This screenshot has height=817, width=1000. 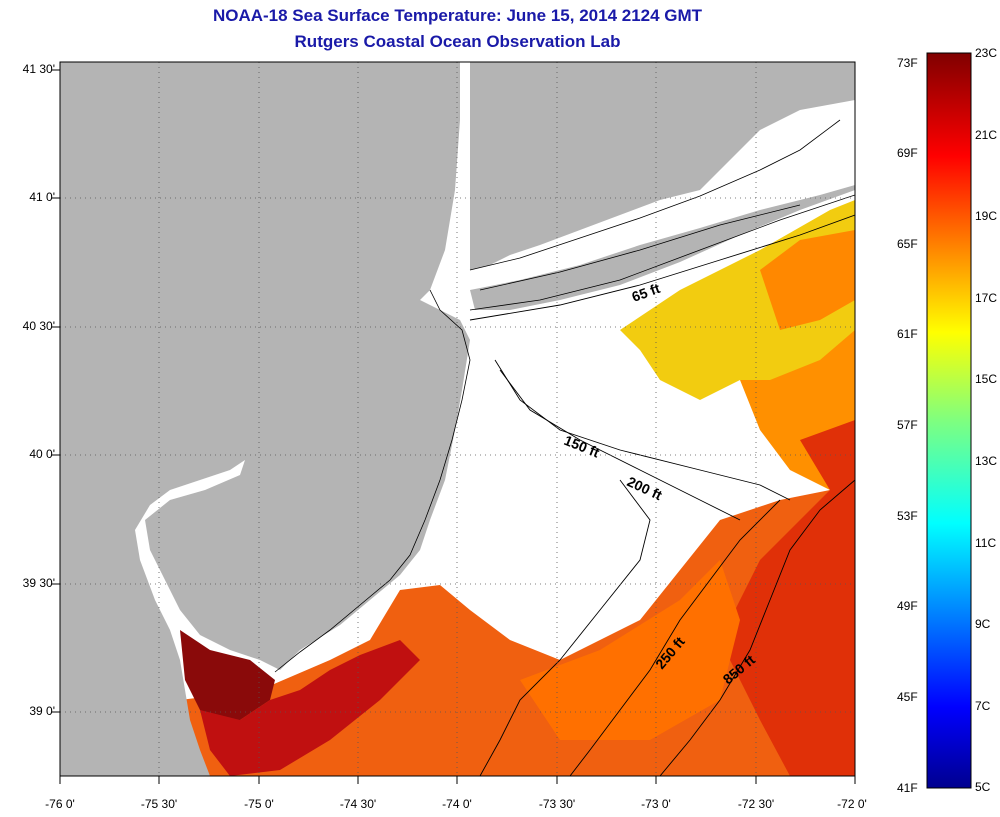 I want to click on long-island-outline, so click(x=662, y=252).